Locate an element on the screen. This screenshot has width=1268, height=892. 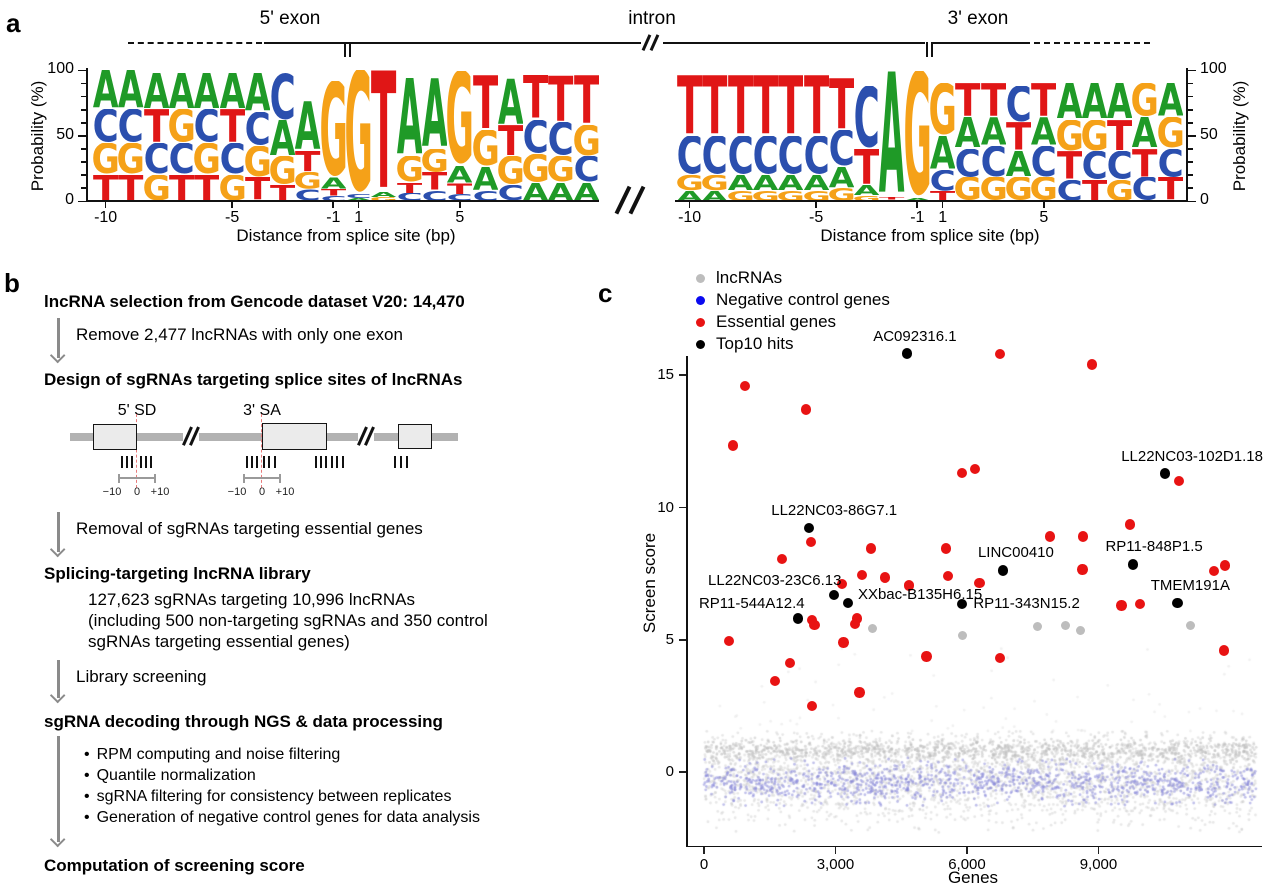
logo-column-pos-9: ACGT is located at coordinates (130, 135).